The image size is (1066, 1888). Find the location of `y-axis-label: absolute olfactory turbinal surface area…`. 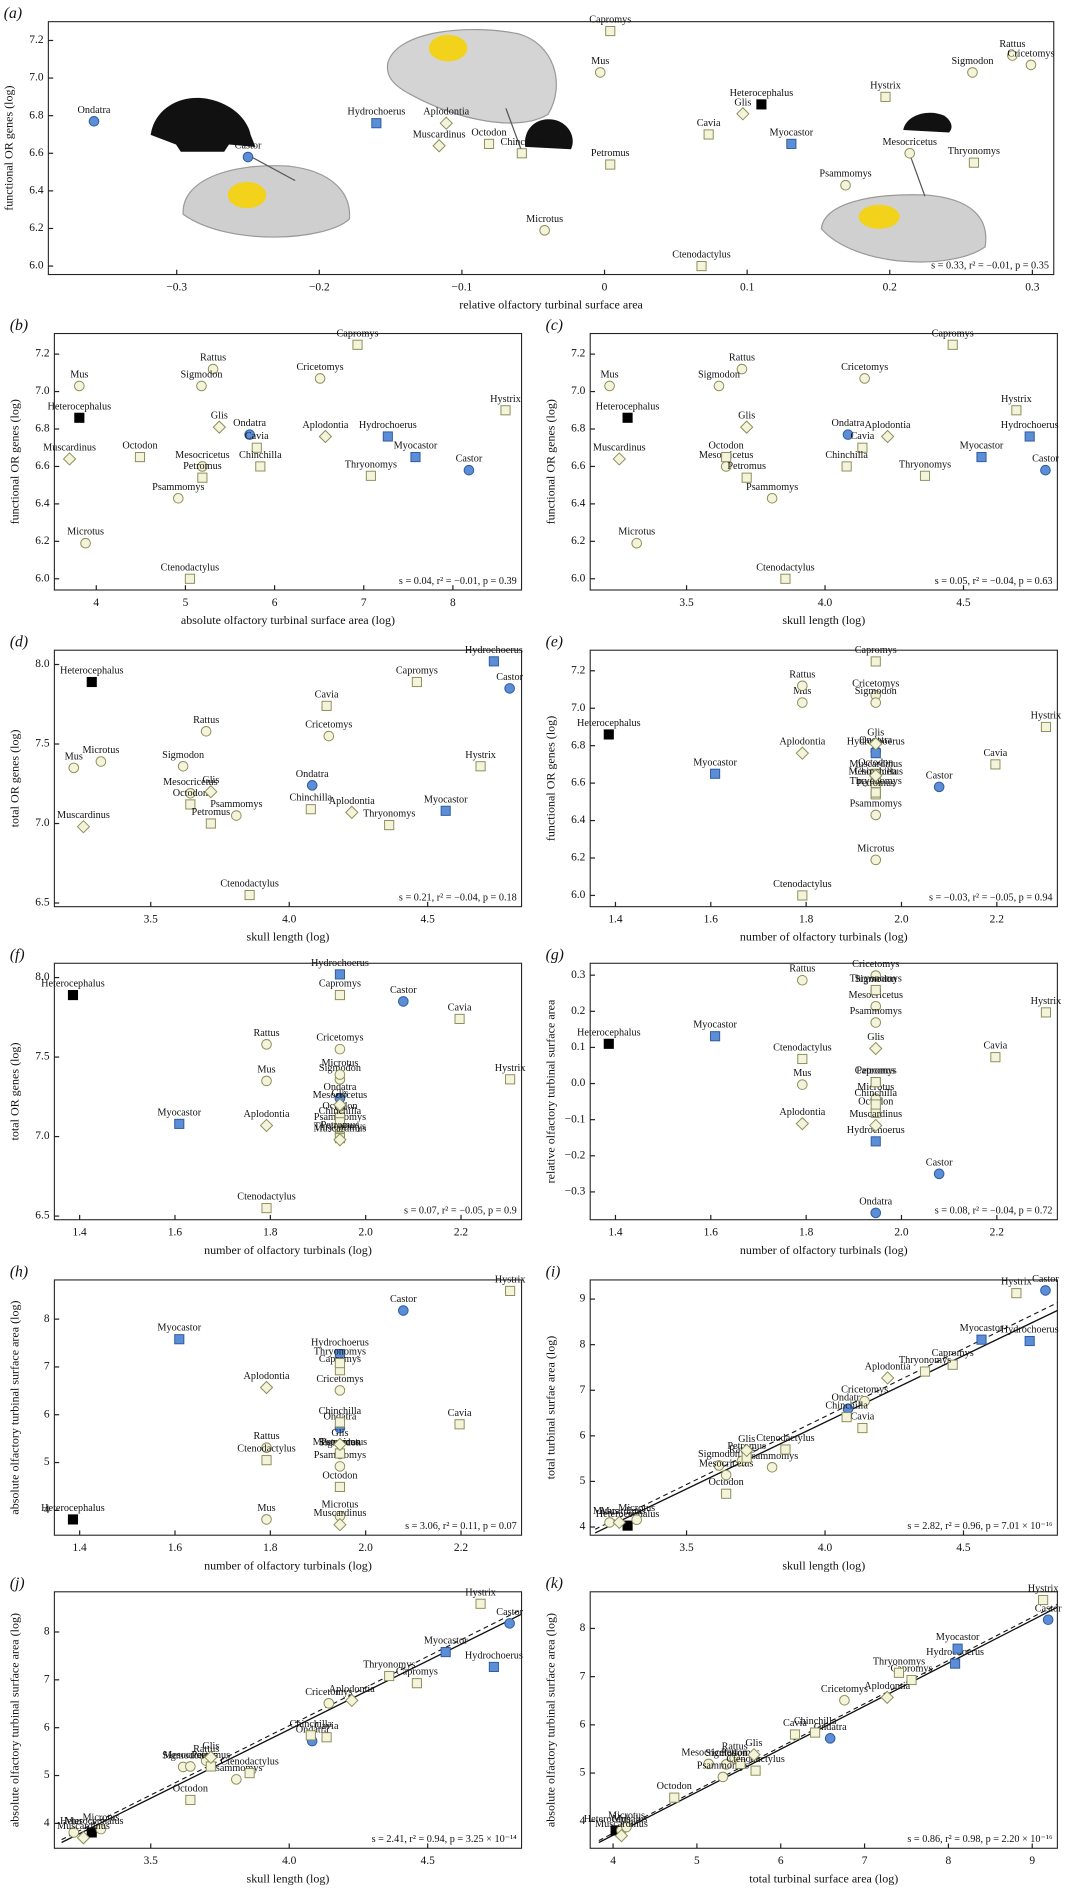

y-axis-label: absolute olfactory turbinal surface area… is located at coordinates (550, 1720).